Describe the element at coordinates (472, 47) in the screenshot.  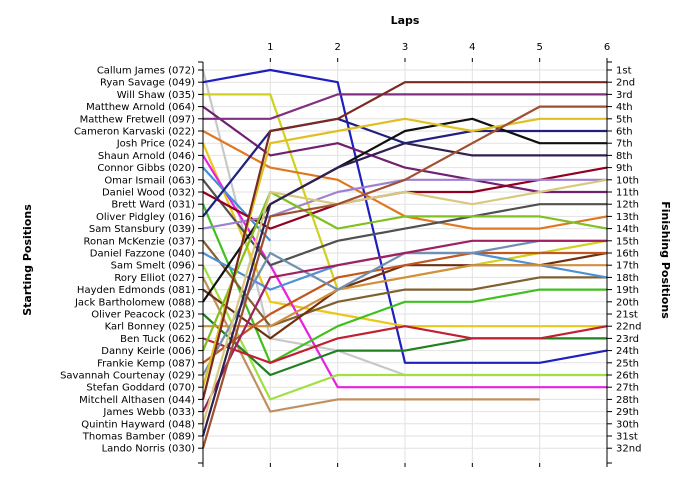
I see `lap-tick-label: 4` at that location.